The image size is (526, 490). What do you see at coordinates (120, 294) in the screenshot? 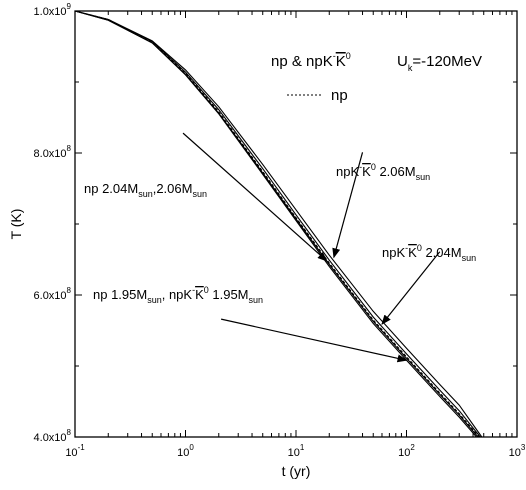
I see `a4-p0: np 1.95M` at bounding box center [120, 294].